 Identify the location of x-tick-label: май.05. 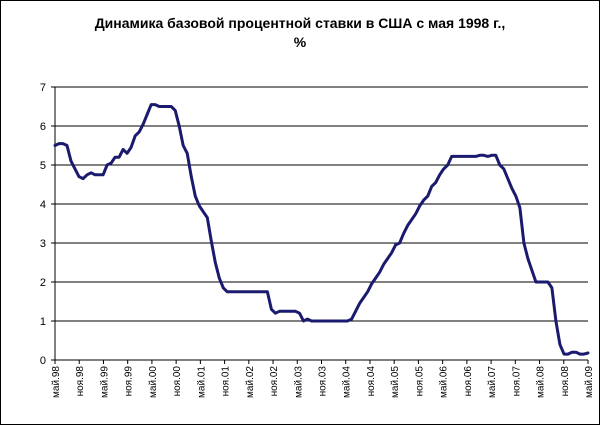
(395, 382).